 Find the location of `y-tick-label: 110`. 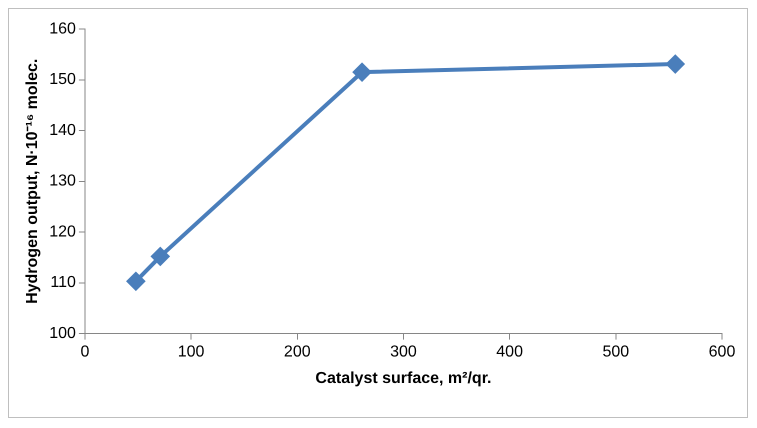

y-tick-label: 110 is located at coordinates (63, 283).